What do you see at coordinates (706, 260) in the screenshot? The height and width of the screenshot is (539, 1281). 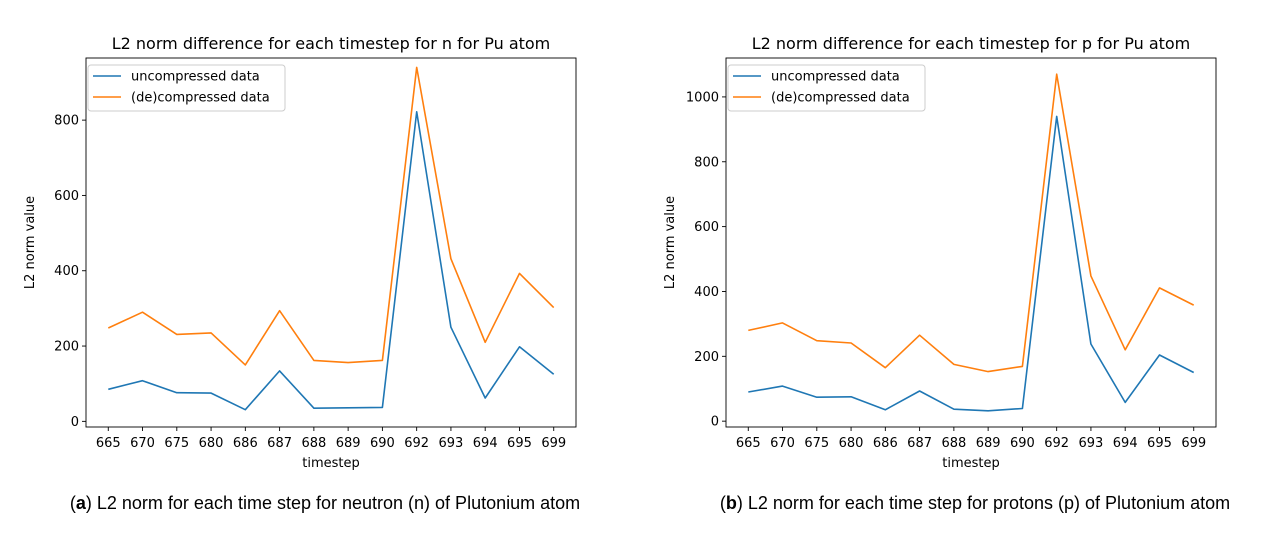 I see `y-axis-ticks: 0 200 400 600 800 1000` at bounding box center [706, 260].